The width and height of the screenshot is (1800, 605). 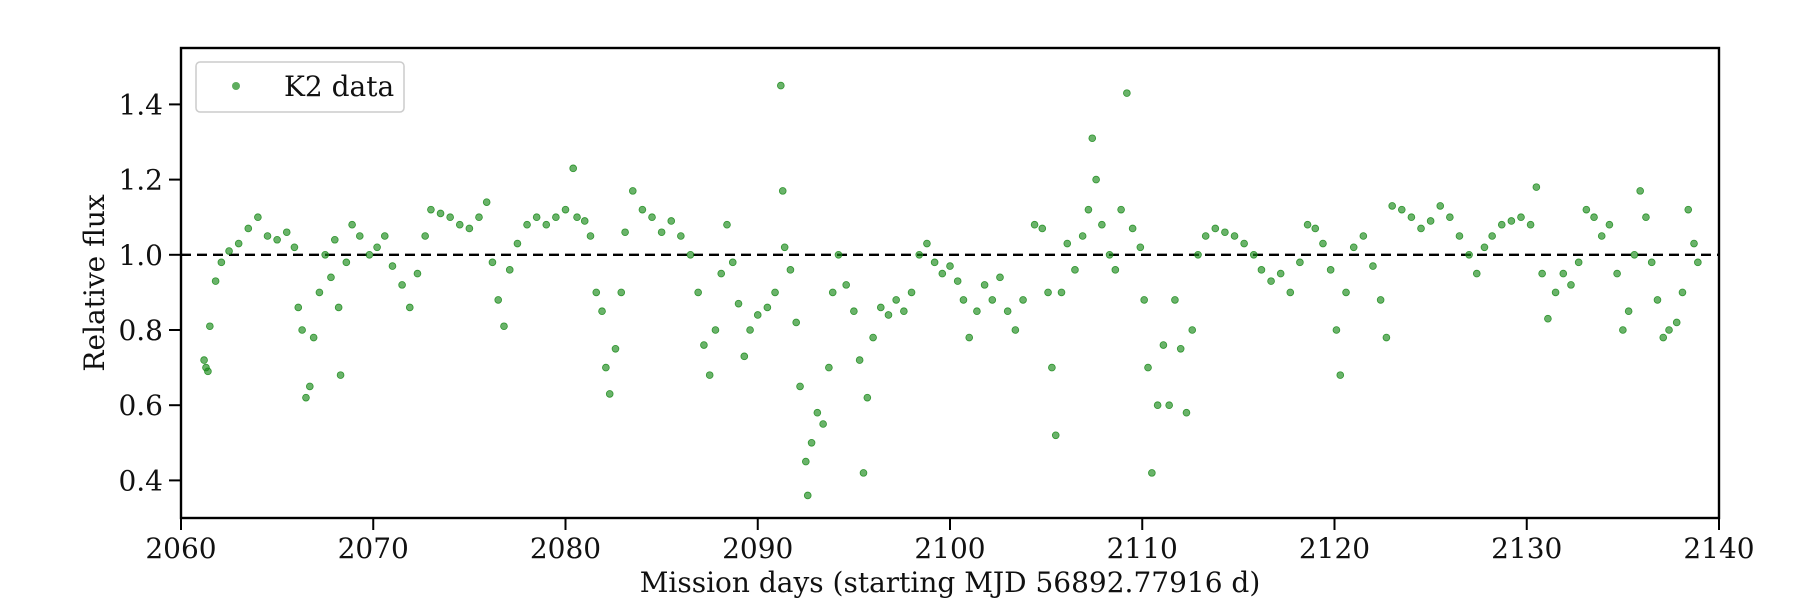 What do you see at coordinates (140, 255) in the screenshot?
I see `y-tick-label: 1.0` at bounding box center [140, 255].